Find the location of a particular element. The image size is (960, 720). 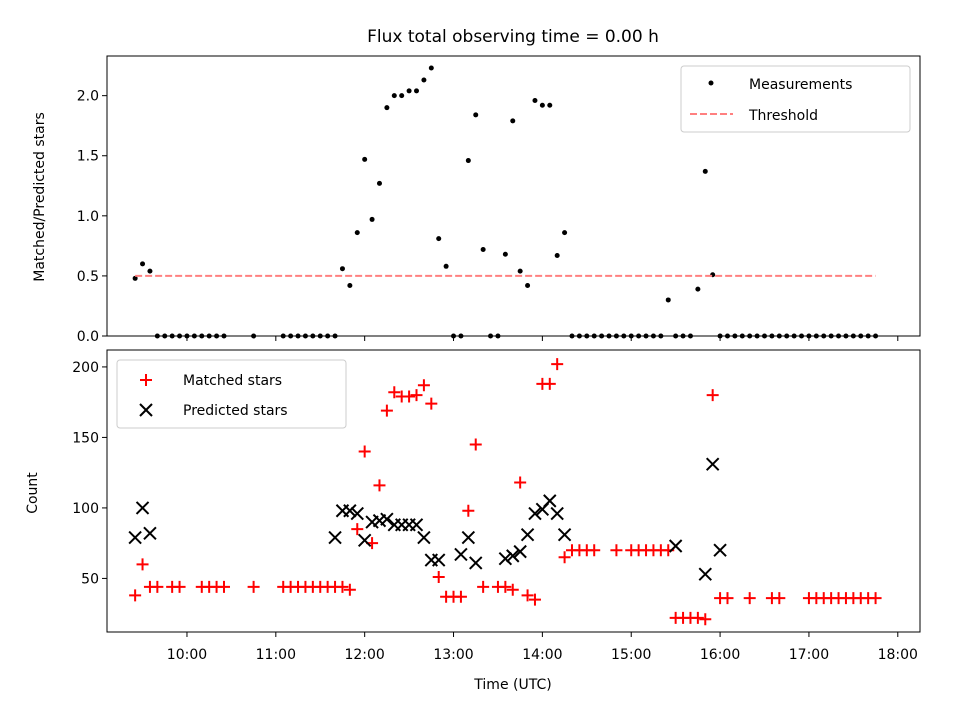

top-legend-box is located at coordinates (795, 99).